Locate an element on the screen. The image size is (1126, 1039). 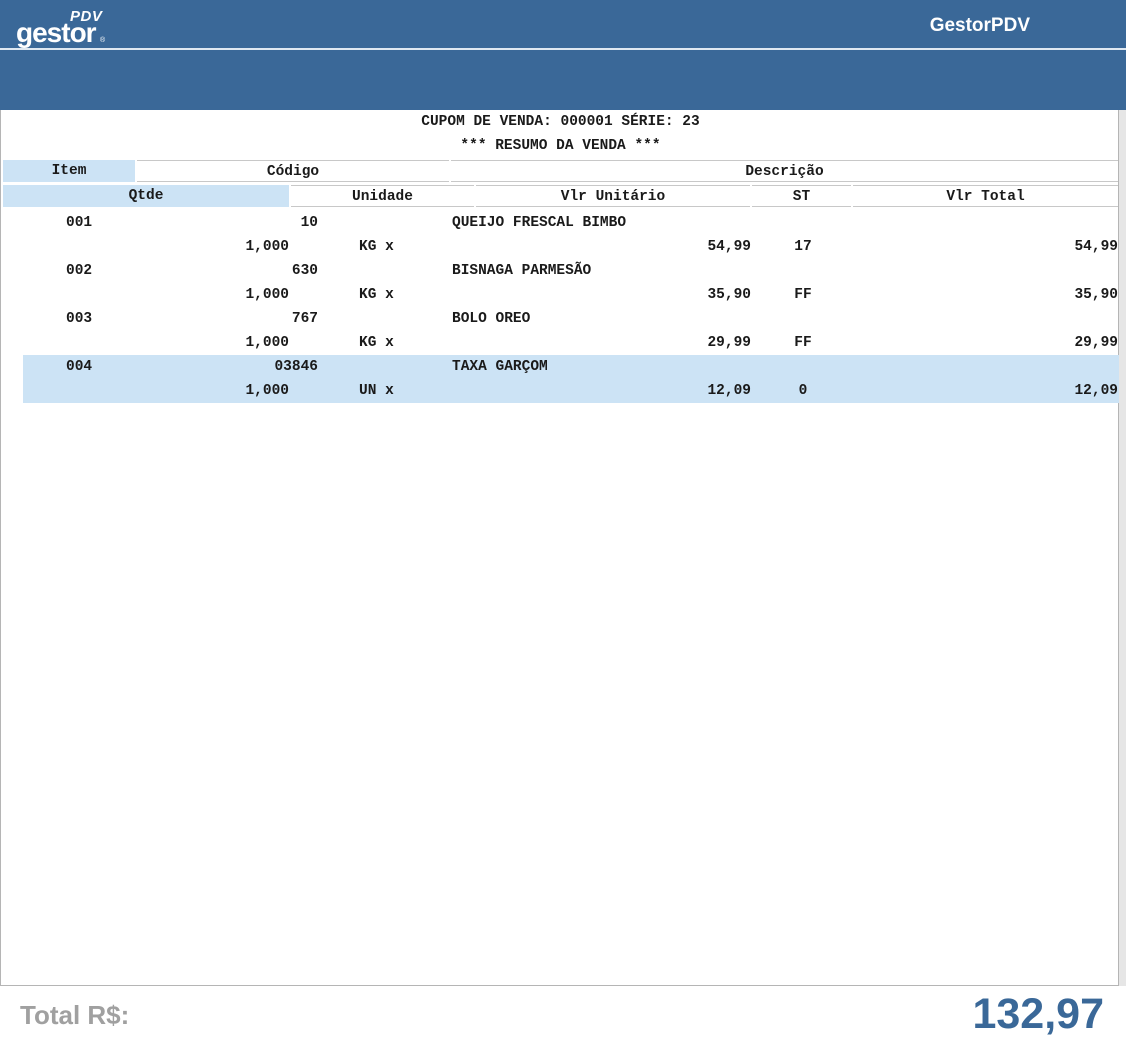
item-total: 12,09 is located at coordinates (1096, 391).